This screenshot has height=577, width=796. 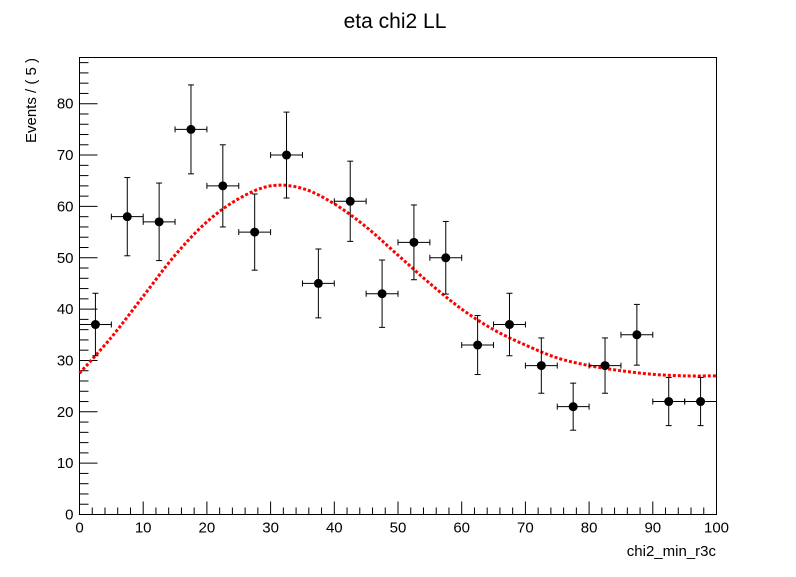 What do you see at coordinates (31, 100) in the screenshot?
I see `y-axis-label: Events / ( 5 )` at bounding box center [31, 100].